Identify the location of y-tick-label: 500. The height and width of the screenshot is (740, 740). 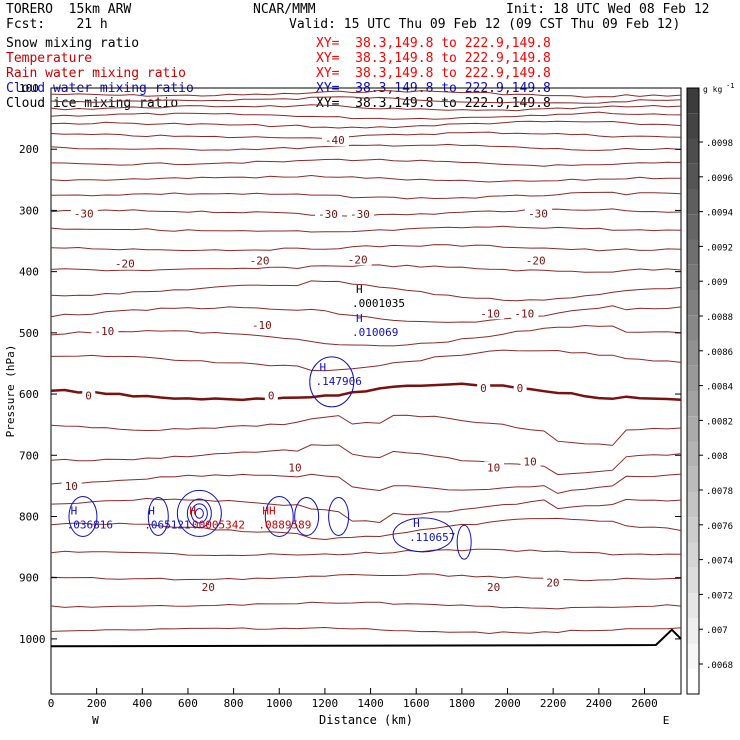
(29, 333).